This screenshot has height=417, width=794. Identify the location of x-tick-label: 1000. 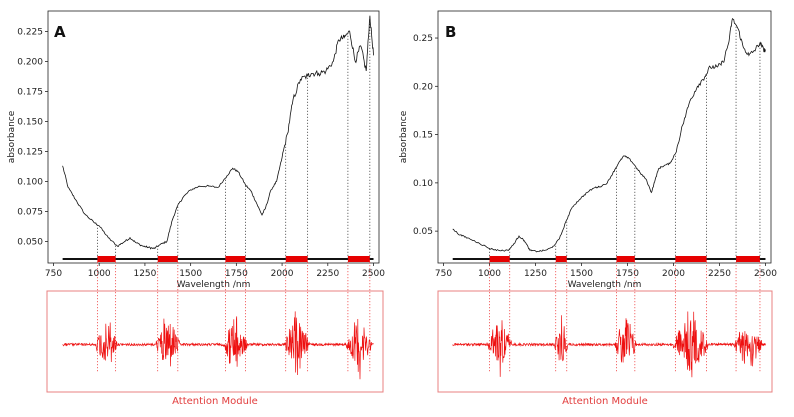
(99, 274).